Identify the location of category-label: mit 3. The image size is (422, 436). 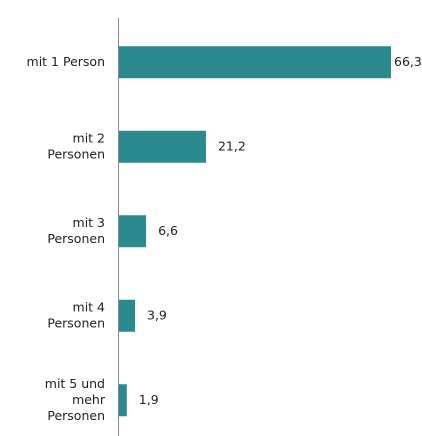
(89, 222).